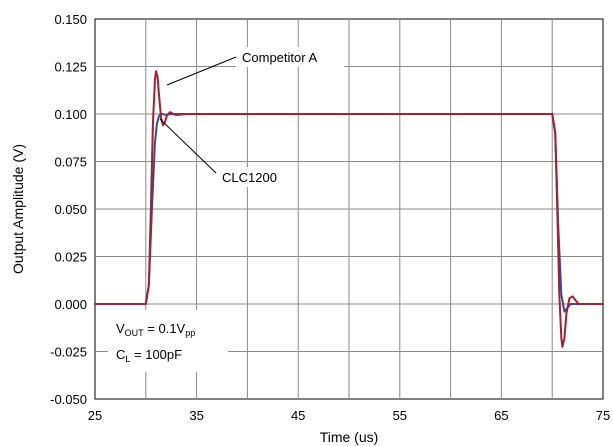 The width and height of the screenshot is (613, 446). What do you see at coordinates (298, 415) in the screenshot?
I see `x-tick-label: 45` at bounding box center [298, 415].